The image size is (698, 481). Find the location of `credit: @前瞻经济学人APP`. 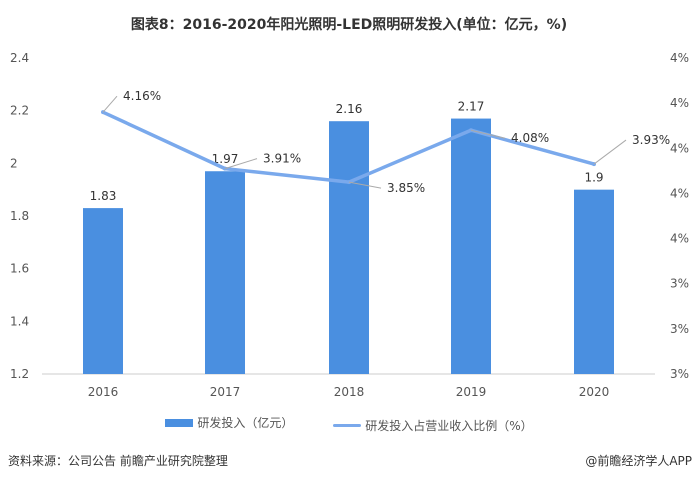

credit: @前瞻经济学人APP is located at coordinates (638, 461).